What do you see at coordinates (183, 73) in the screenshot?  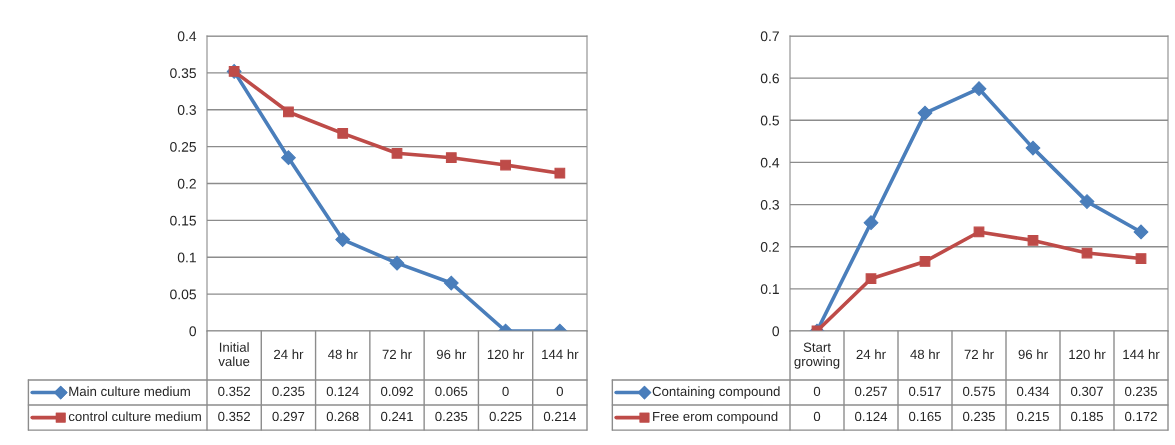 I see `y-tick-label: 0.35` at bounding box center [183, 73].